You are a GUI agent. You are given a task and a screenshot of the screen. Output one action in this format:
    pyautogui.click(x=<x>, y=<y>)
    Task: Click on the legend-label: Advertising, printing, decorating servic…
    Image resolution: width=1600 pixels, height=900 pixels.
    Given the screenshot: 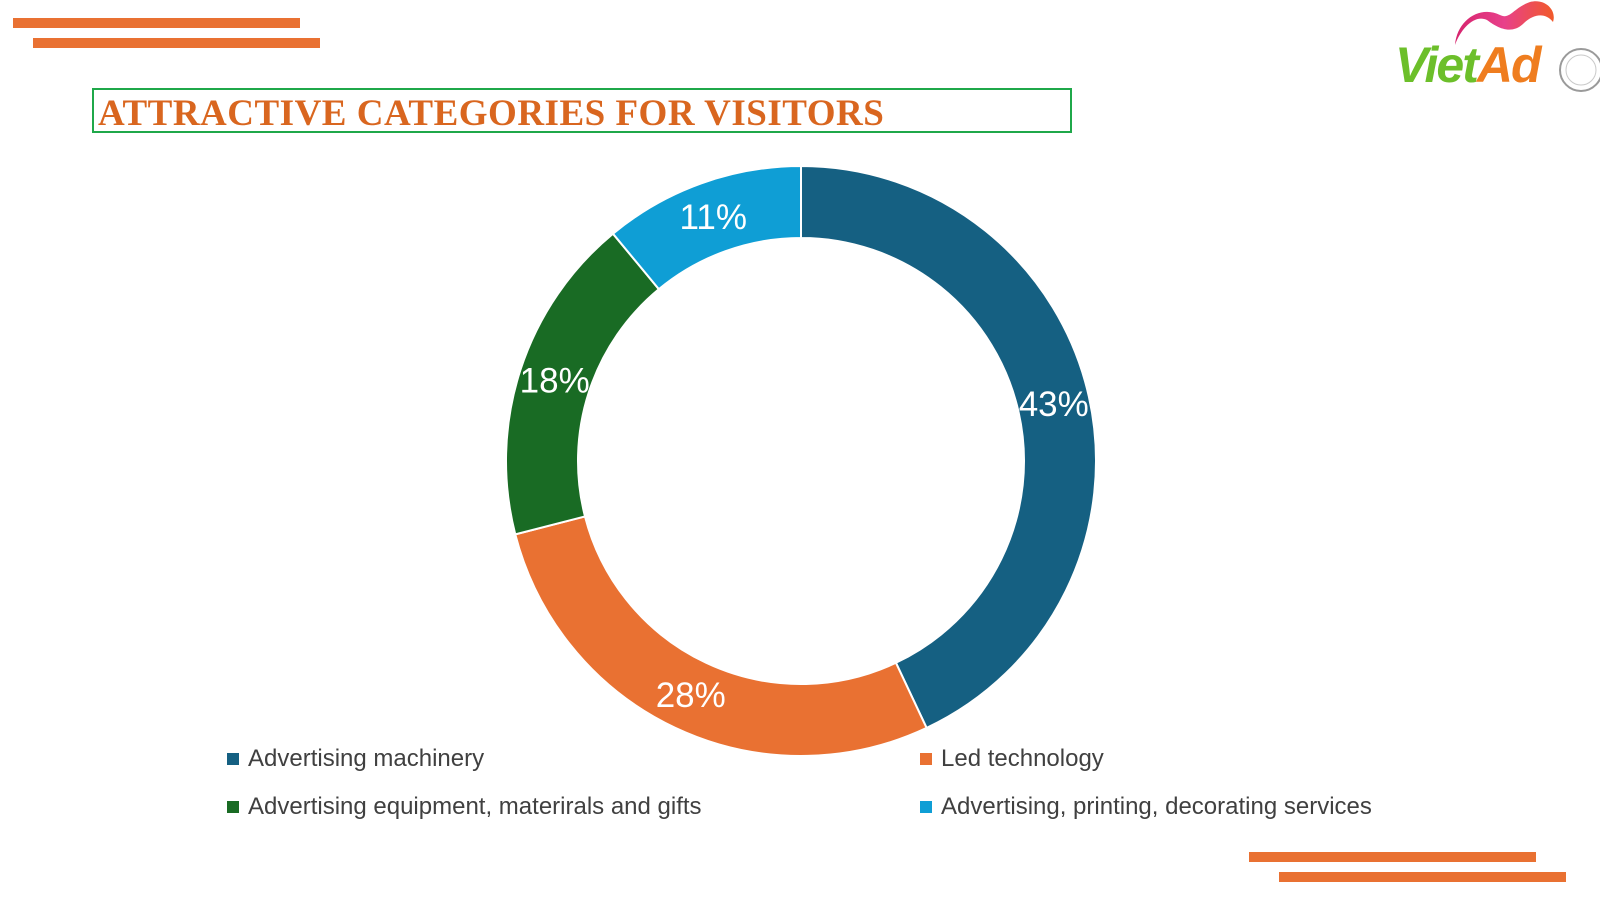 What is the action you would take?
    pyautogui.click(x=1156, y=806)
    